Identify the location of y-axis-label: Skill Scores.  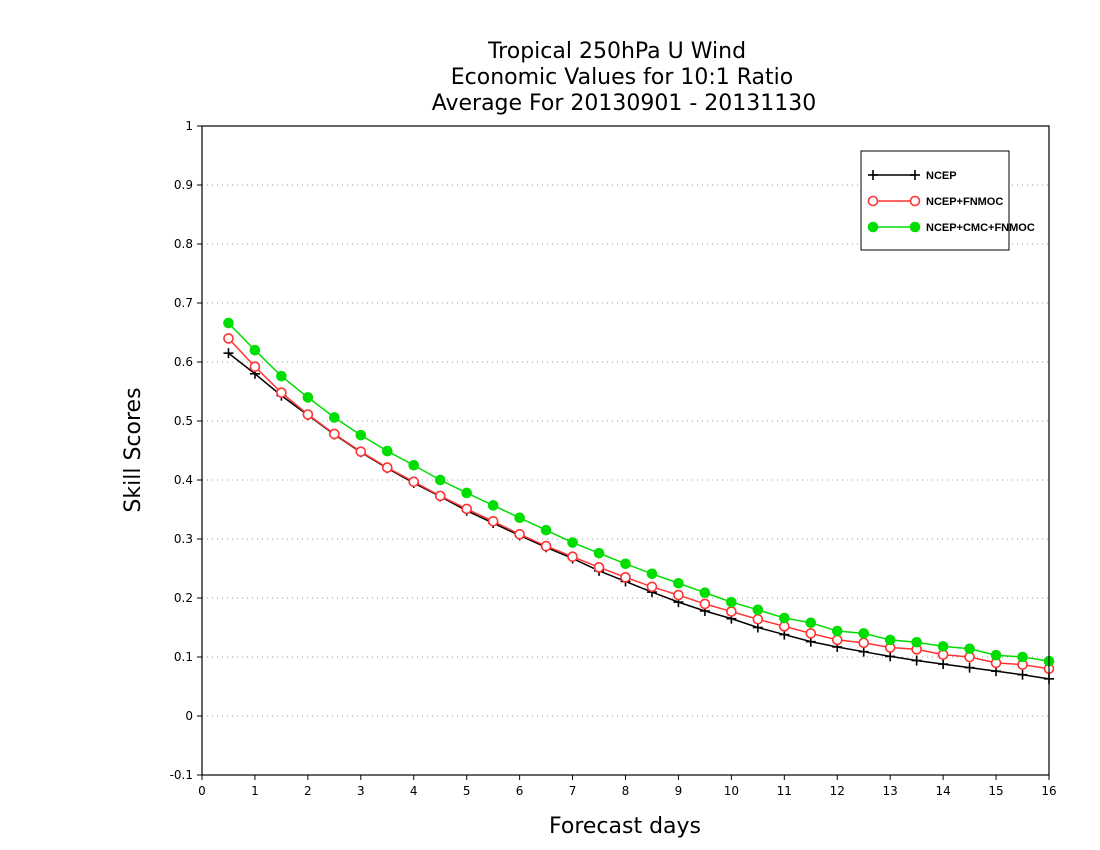
(133, 449).